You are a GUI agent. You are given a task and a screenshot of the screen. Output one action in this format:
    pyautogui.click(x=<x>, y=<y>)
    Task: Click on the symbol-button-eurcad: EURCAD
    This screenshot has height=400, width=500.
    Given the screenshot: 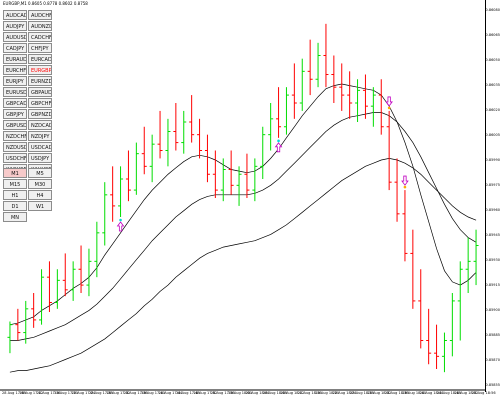 What is the action you would take?
    pyautogui.click(x=40, y=59)
    